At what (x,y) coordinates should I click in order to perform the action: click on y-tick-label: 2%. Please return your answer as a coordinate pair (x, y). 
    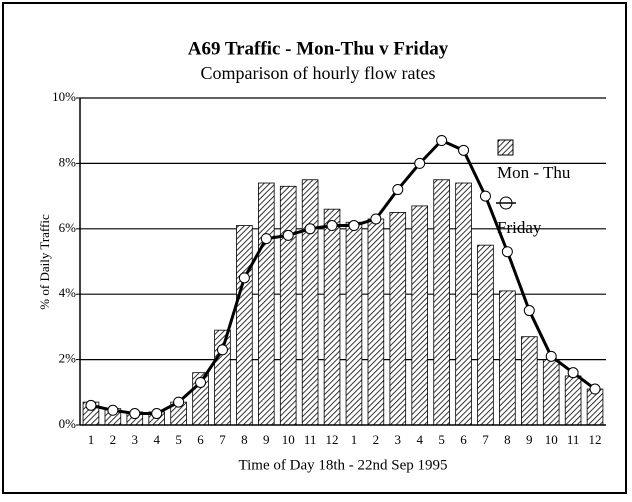
    Looking at the image, I should click on (68, 358).